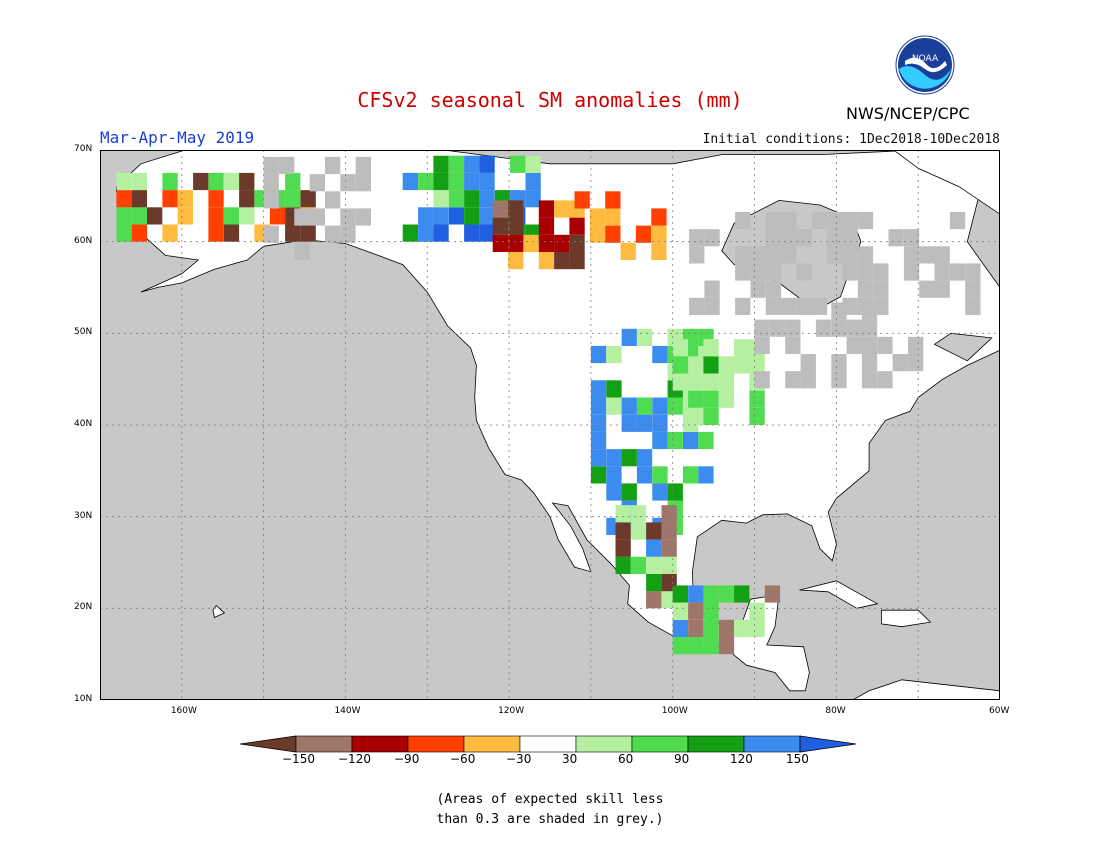  What do you see at coordinates (83, 240) in the screenshot?
I see `latitude-label: 60N` at bounding box center [83, 240].